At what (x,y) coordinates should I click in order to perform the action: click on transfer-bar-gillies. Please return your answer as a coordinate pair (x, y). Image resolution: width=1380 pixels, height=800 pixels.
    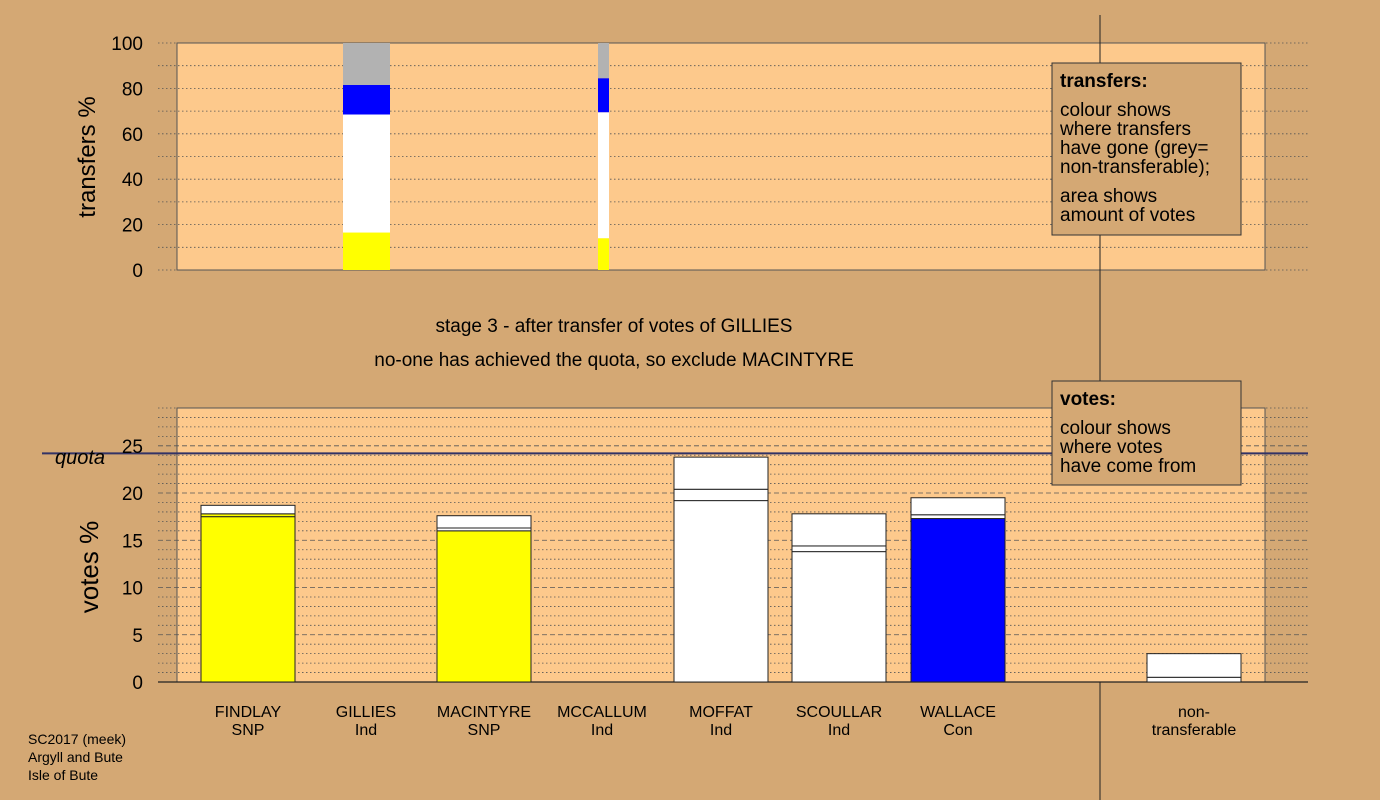
    Looking at the image, I should click on (366, 156).